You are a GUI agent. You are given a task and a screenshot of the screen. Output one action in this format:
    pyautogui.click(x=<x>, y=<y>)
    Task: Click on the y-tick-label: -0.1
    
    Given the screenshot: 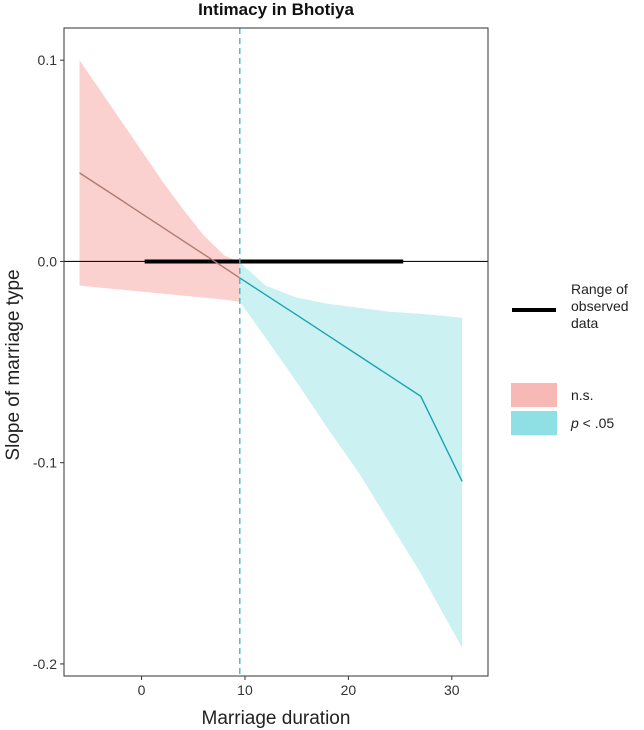 What is the action you would take?
    pyautogui.click(x=45, y=463)
    